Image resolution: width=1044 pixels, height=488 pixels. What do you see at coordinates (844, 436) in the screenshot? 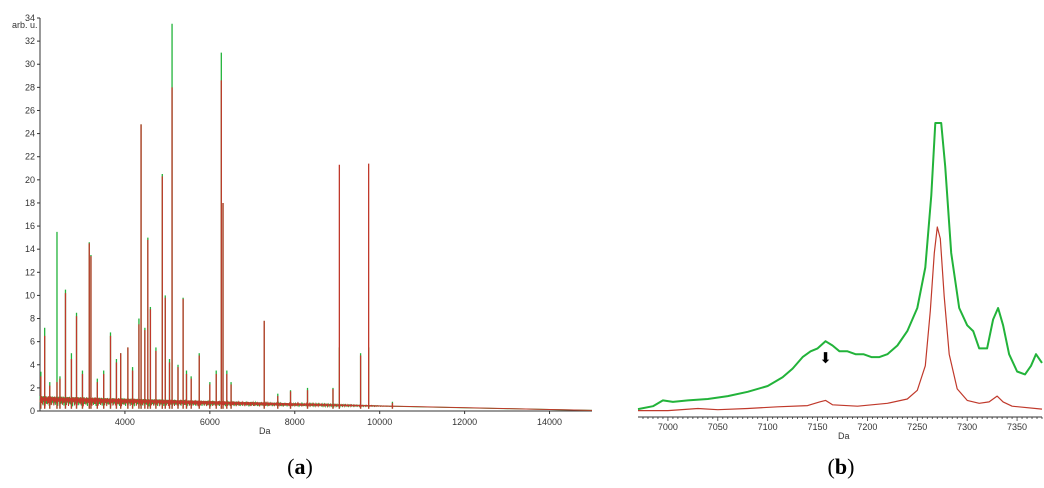
I see `chart-b-x-unit: Da` at bounding box center [844, 436].